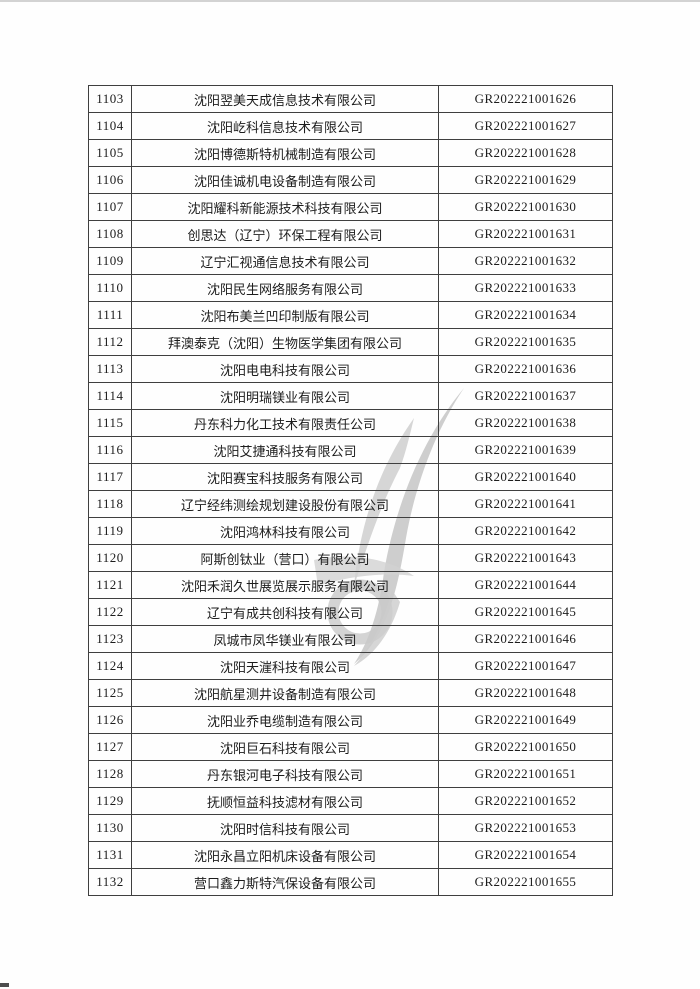 Image resolution: width=700 pixels, height=989 pixels. I want to click on certificate-code-cell: GR202221001637, so click(525, 396).